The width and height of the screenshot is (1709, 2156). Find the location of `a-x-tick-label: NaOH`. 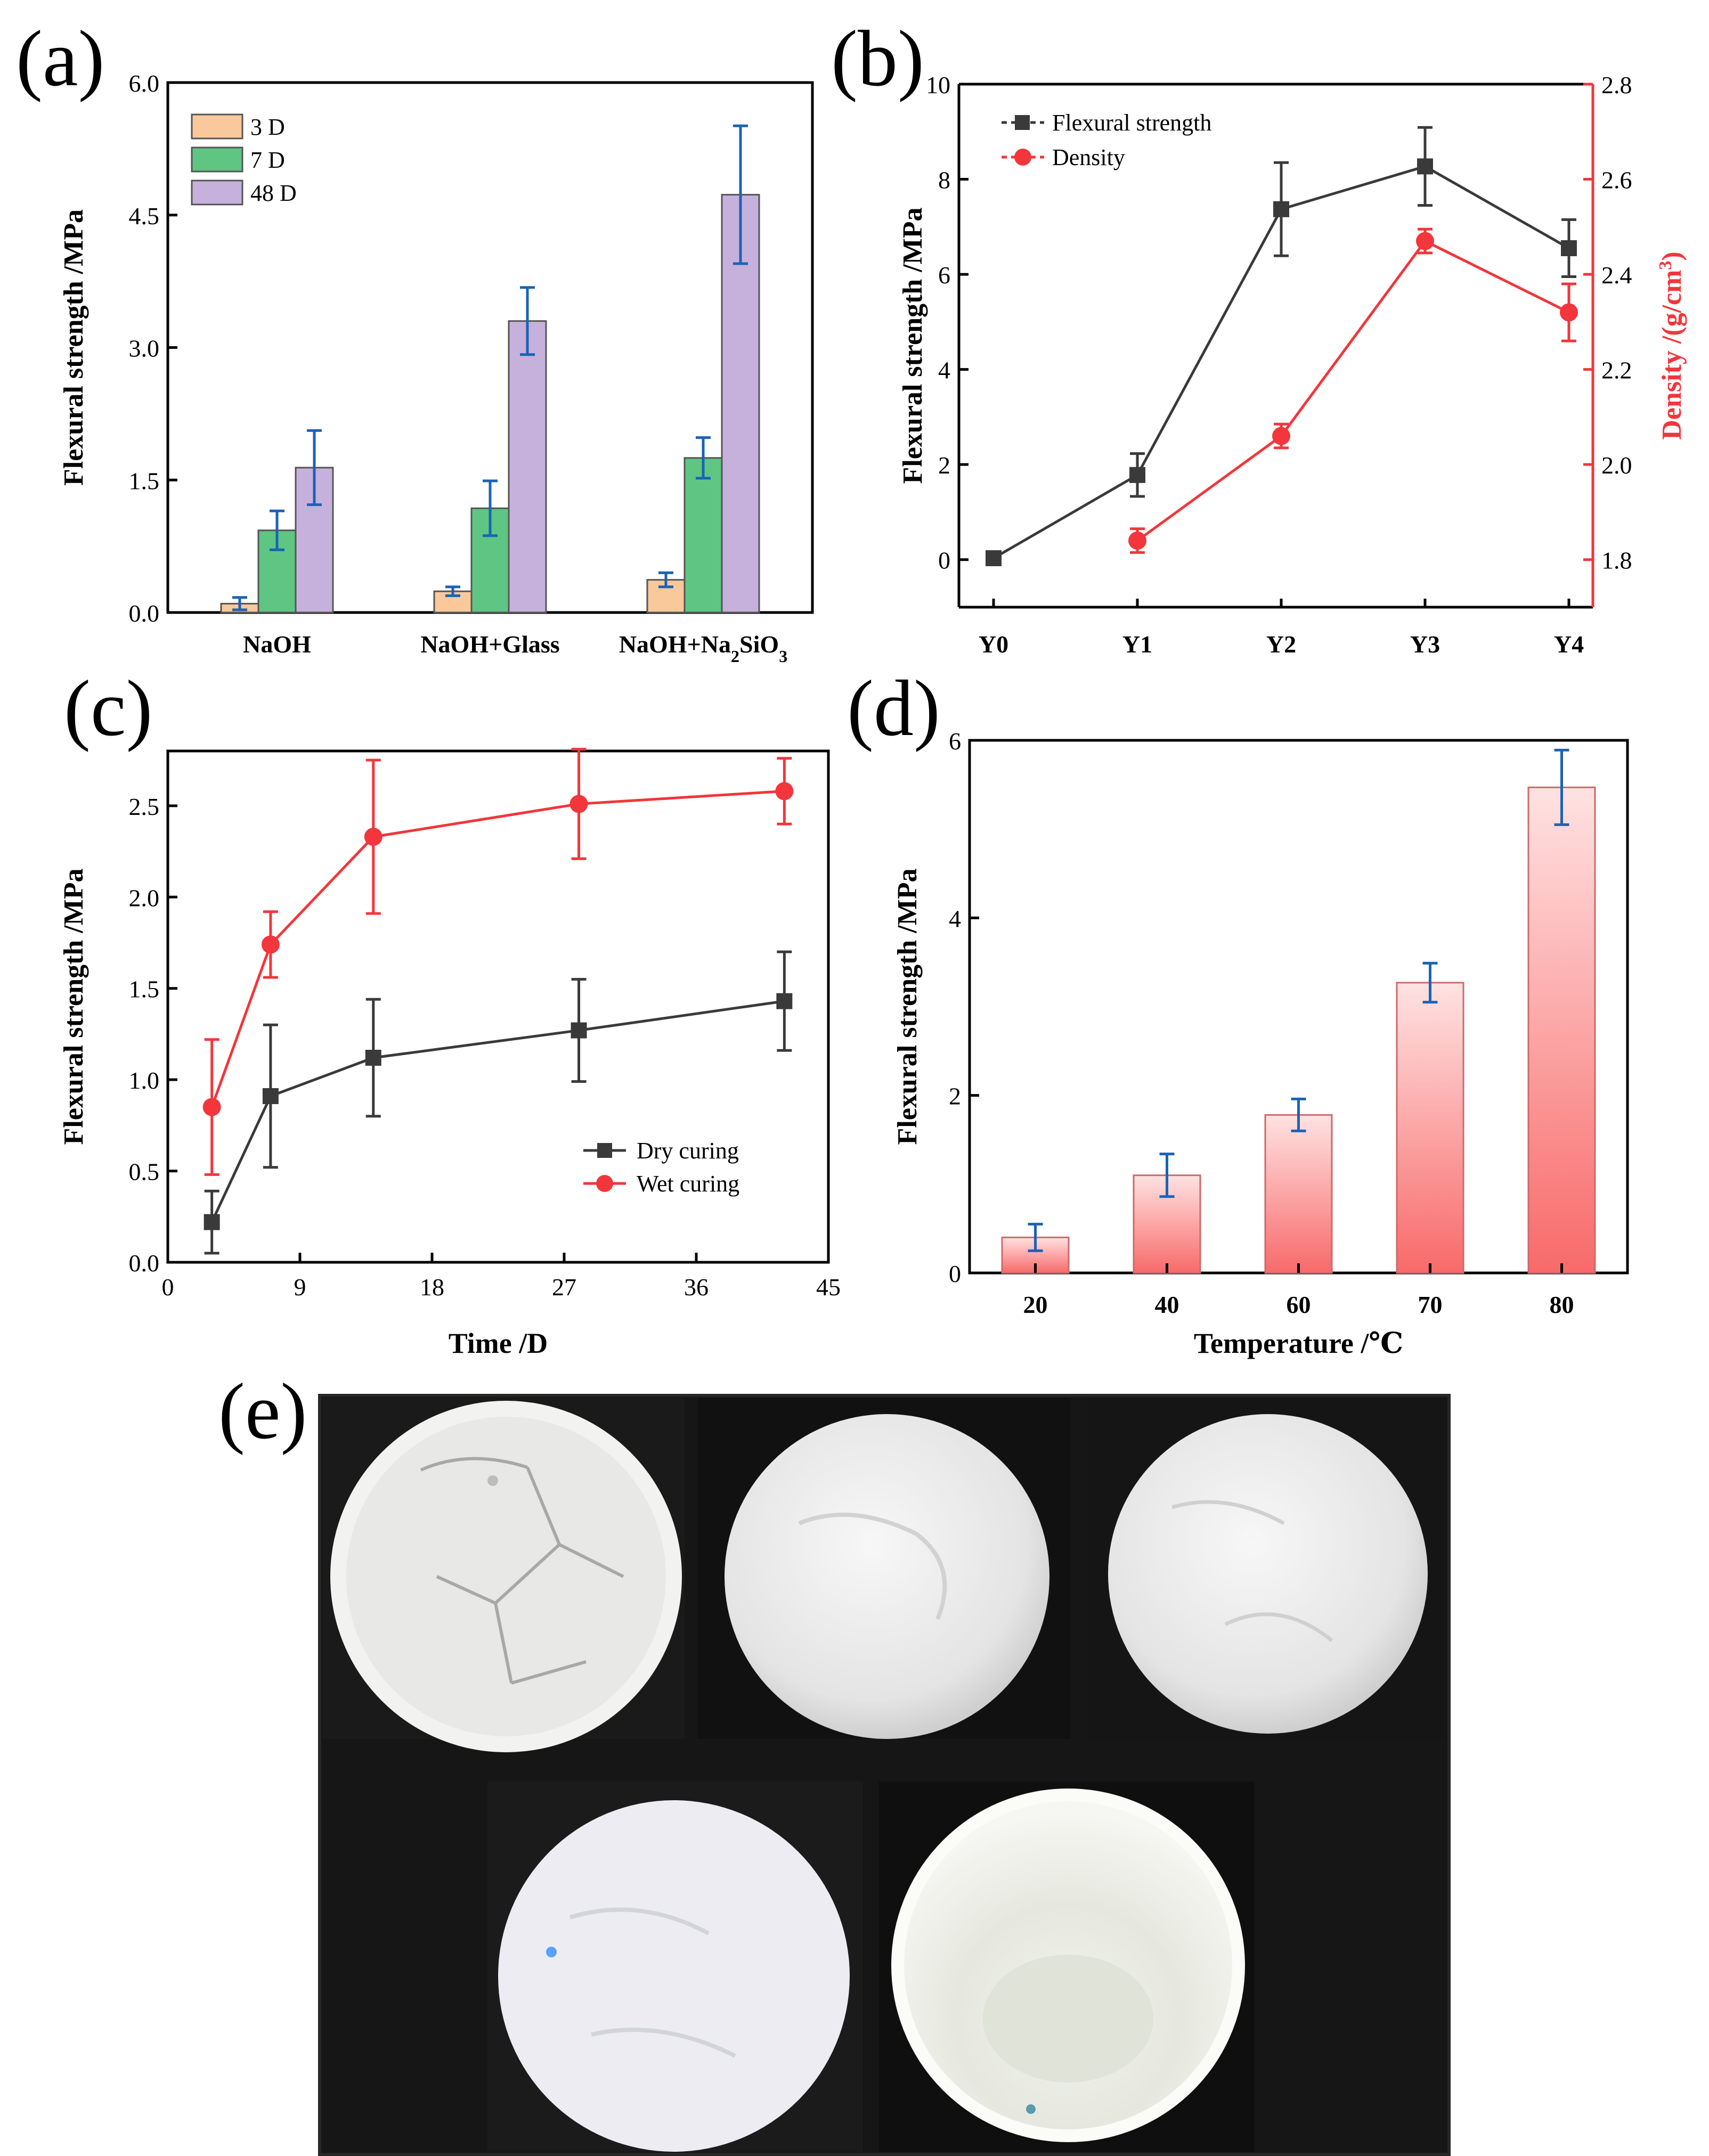

a-x-tick-label: NaOH is located at coordinates (277, 644).